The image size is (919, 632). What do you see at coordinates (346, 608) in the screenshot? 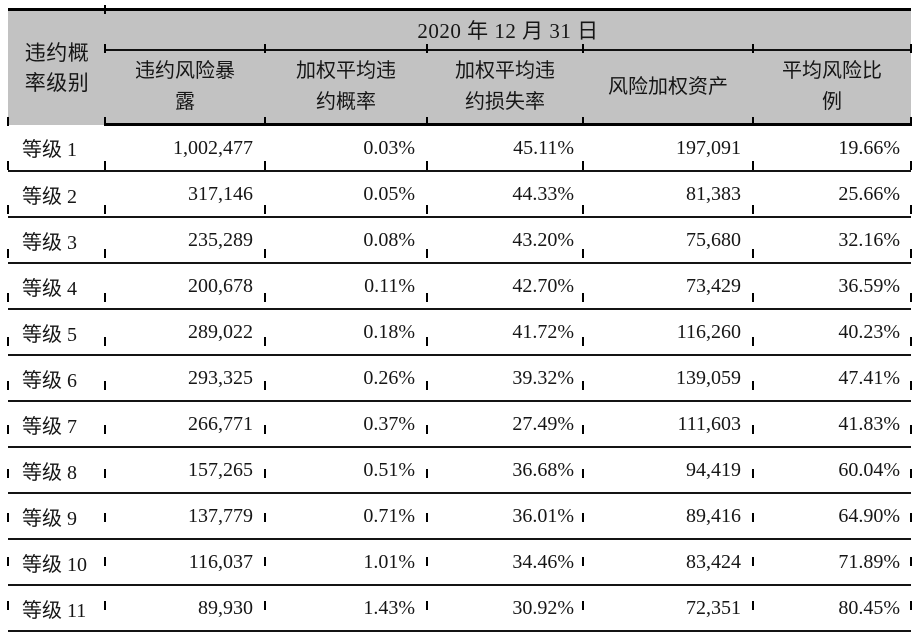
I see `pd-cell: 1.43%` at bounding box center [346, 608].